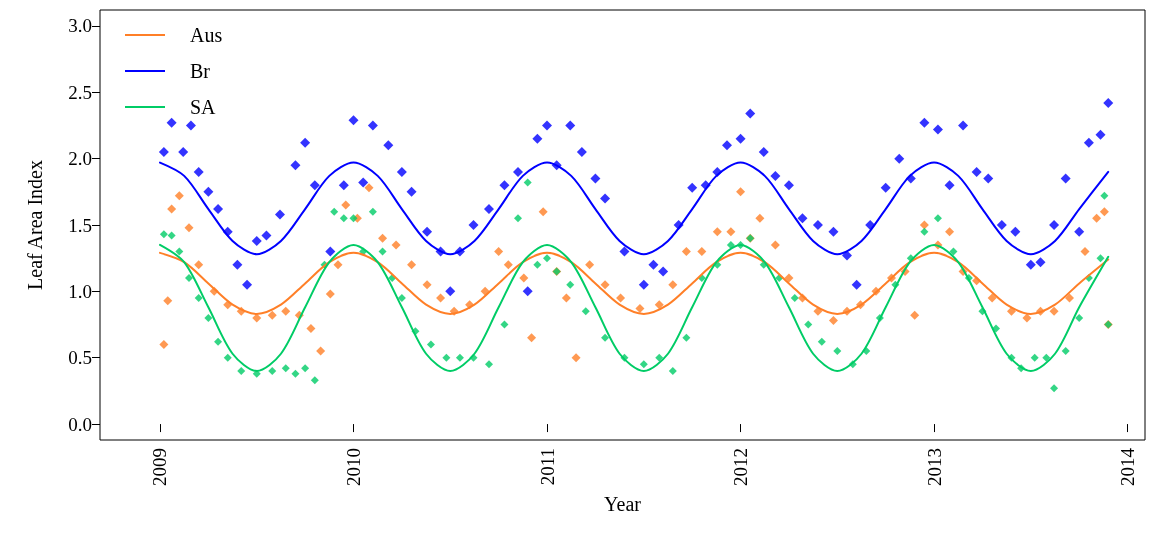  What do you see at coordinates (80, 159) in the screenshot?
I see `y-tick-label: 2.0` at bounding box center [80, 159].